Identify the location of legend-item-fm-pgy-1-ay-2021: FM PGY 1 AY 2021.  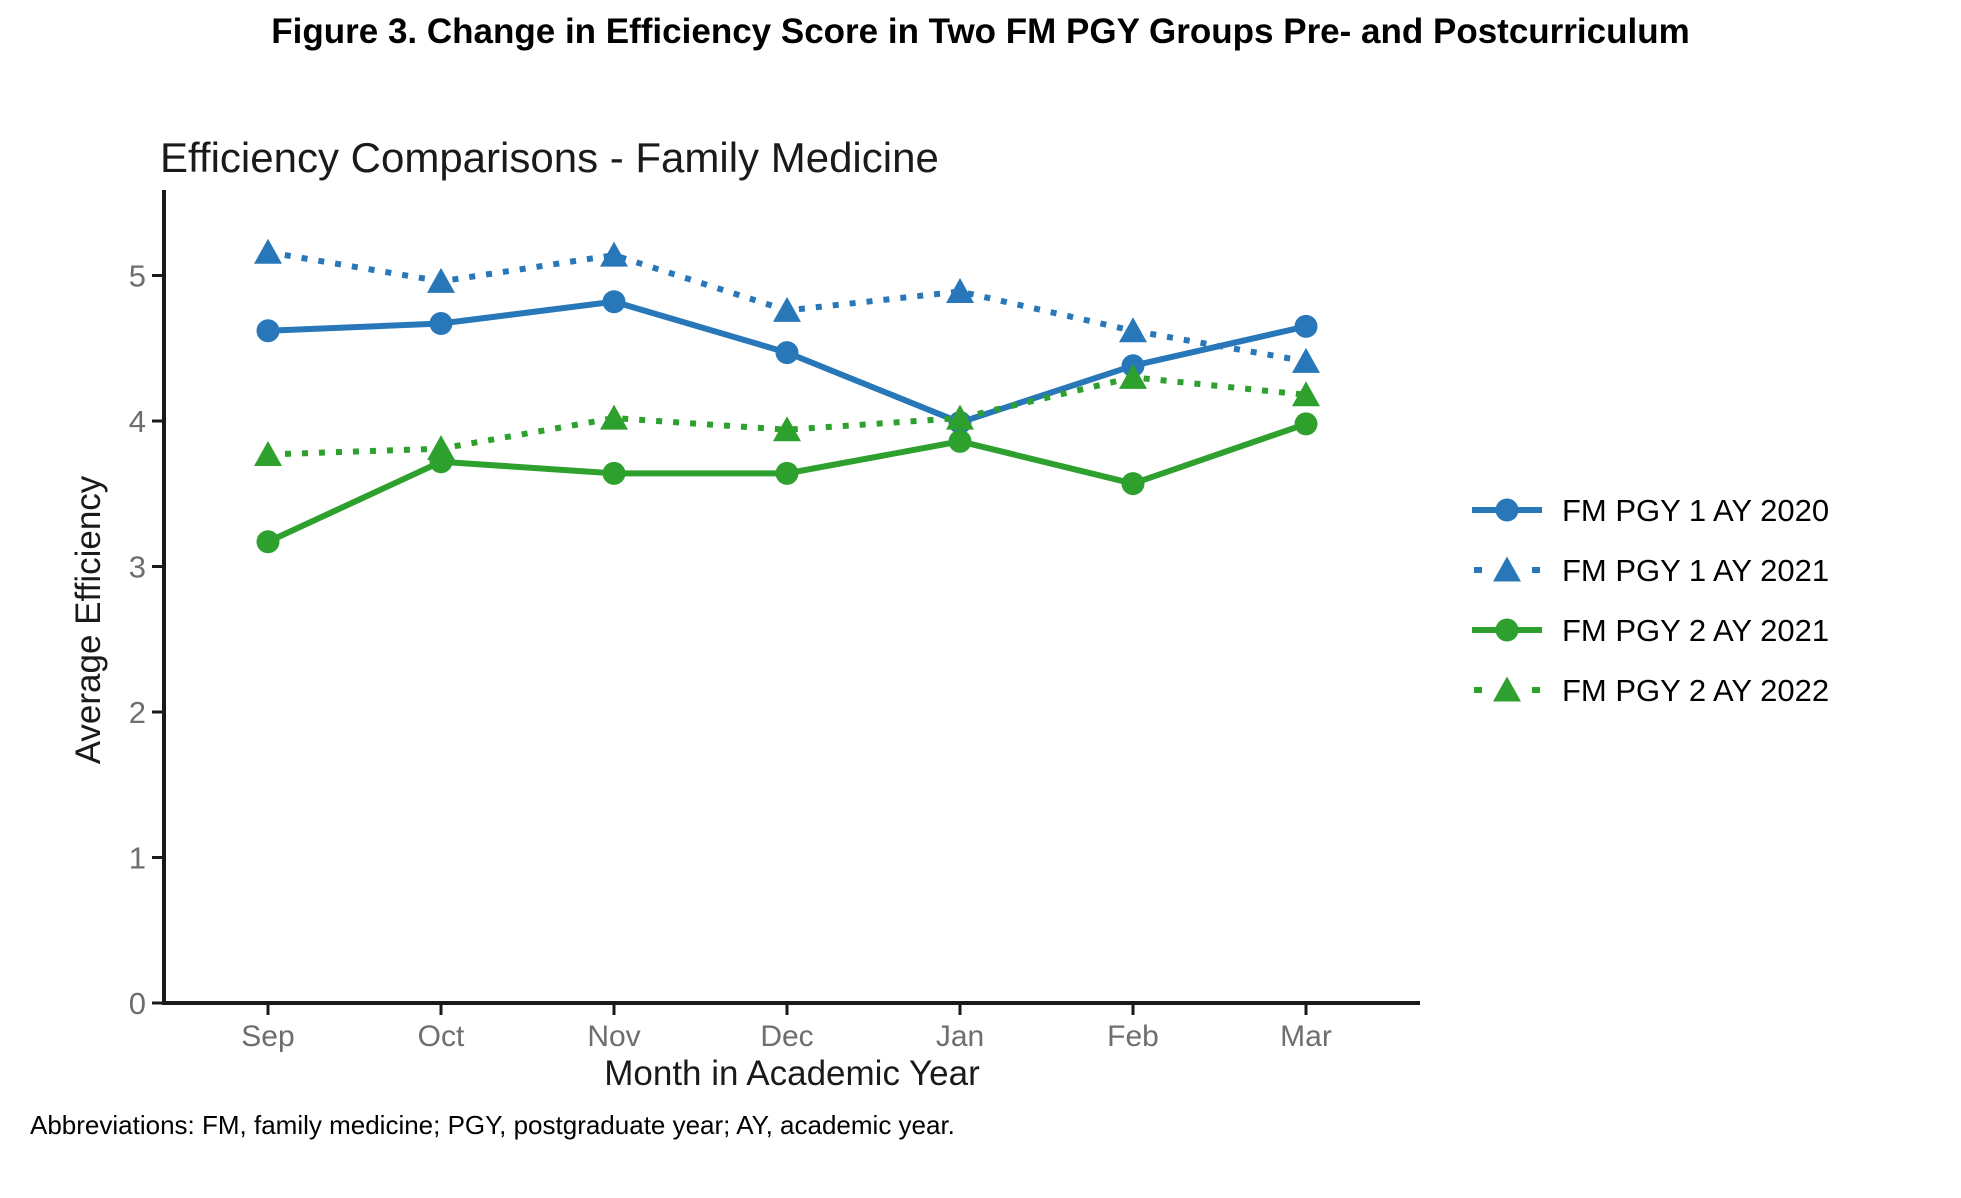
(1651, 570).